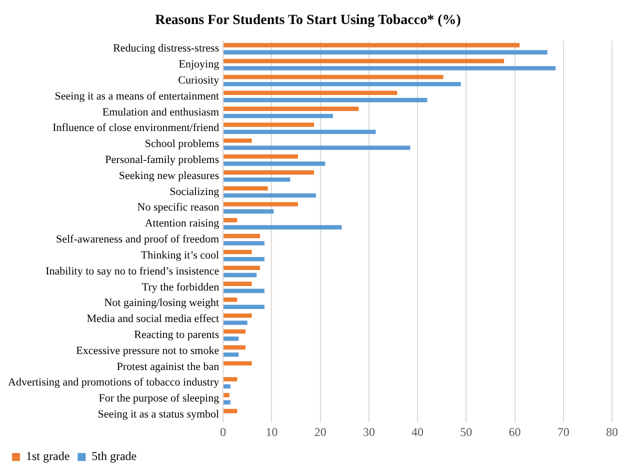 The height and width of the screenshot is (473, 624). Describe the element at coordinates (153, 319) in the screenshot. I see `y-tick-label: Media and social media effect` at that location.